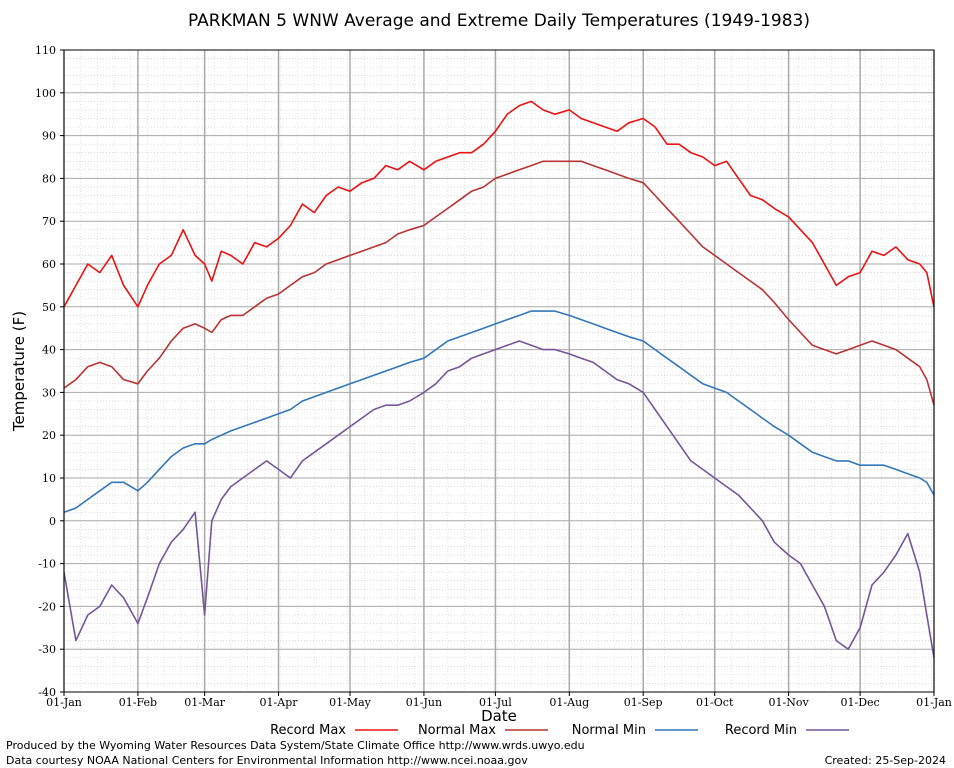 Image resolution: width=954 pixels, height=768 pixels. Describe the element at coordinates (52, 521) in the screenshot. I see `y-tick-label: 0` at that location.